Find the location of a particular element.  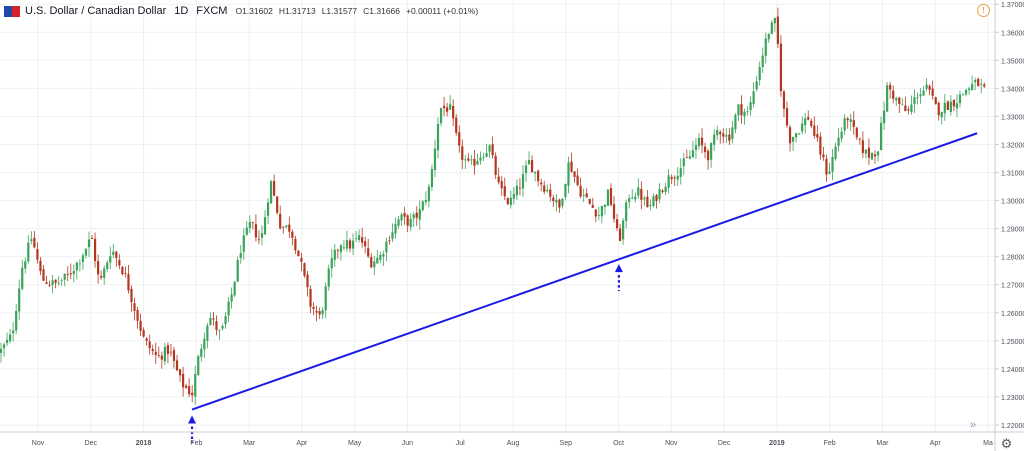

gear-icon: ⚙ is located at coordinates (1006, 443).